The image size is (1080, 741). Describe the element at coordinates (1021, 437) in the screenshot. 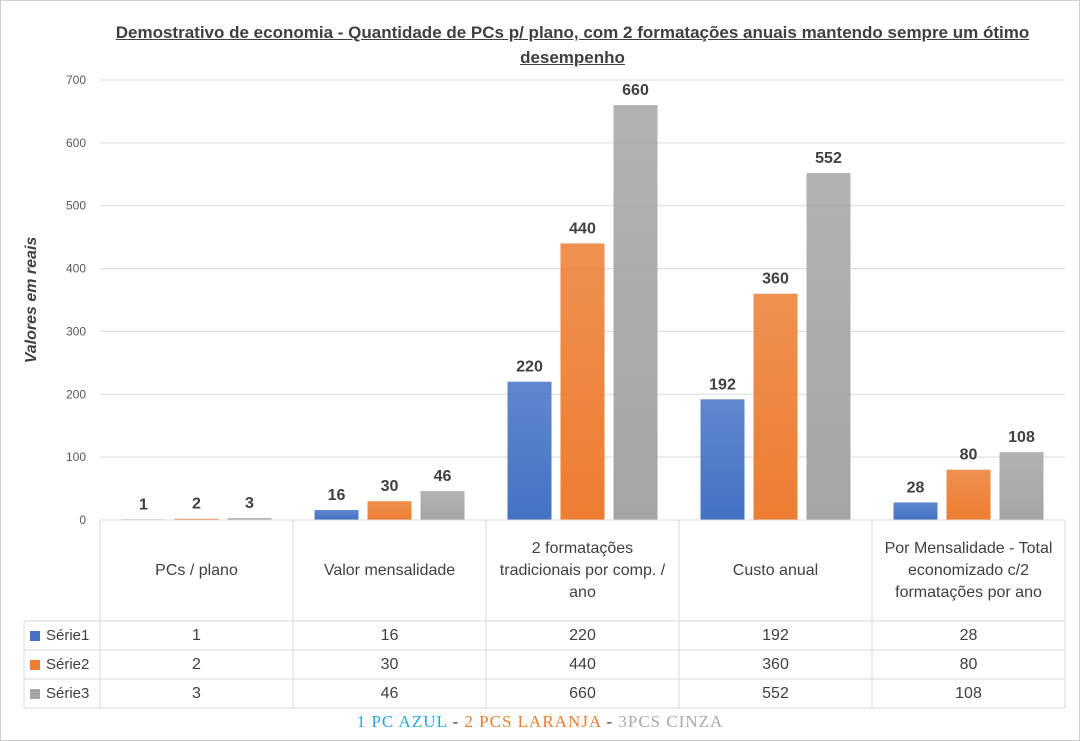

I see `data-label: 108` at that location.